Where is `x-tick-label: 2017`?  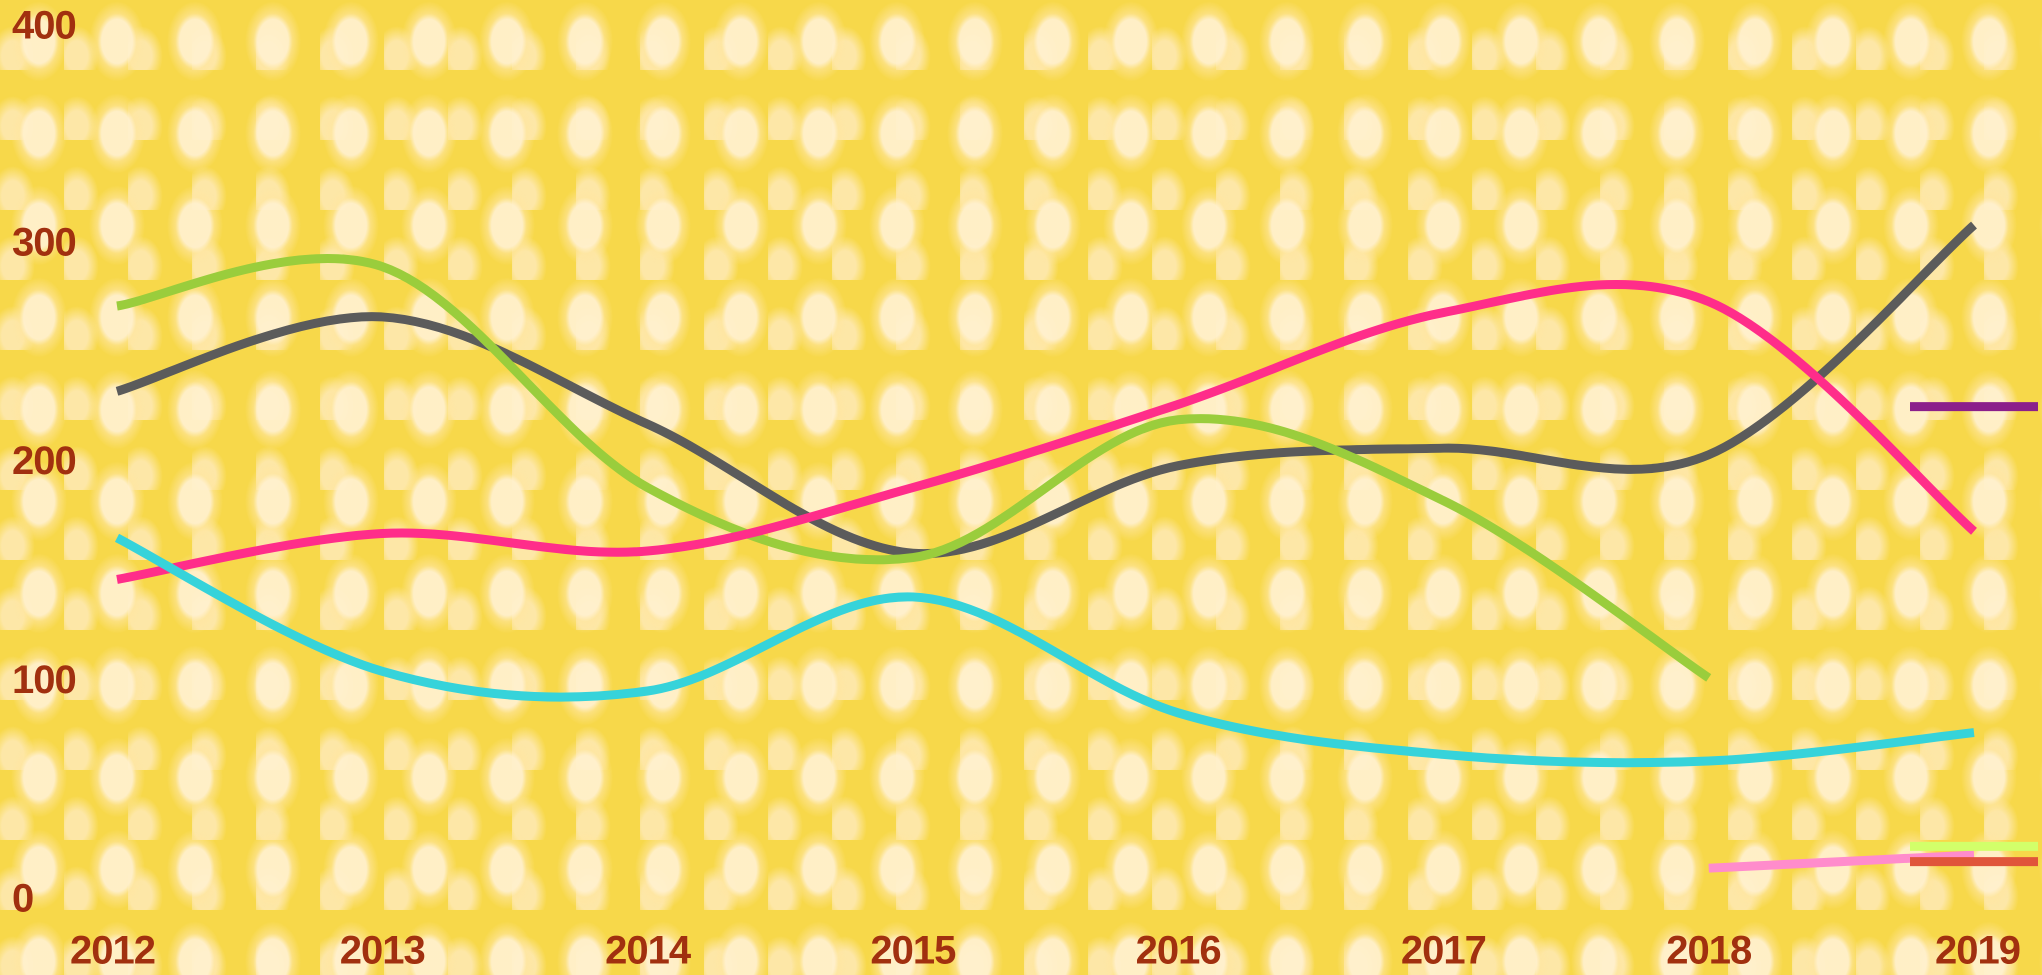 x-tick-label: 2017 is located at coordinates (1443, 951).